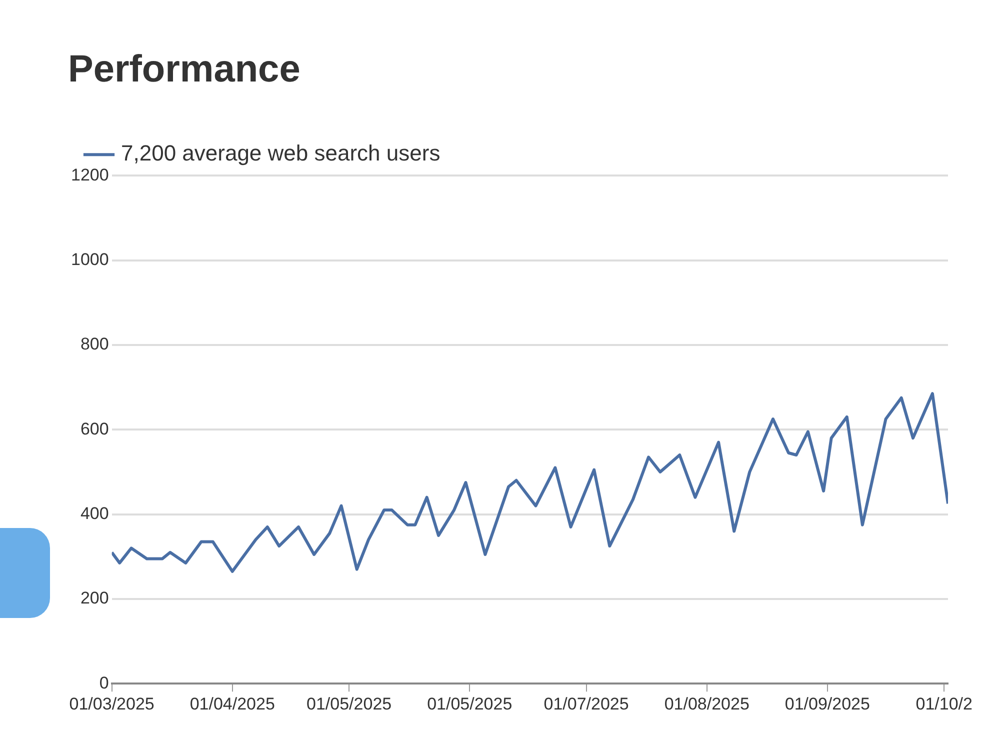 This screenshot has height=750, width=1000. Describe the element at coordinates (944, 704) in the screenshot. I see `x-tick-label: 01/10/2` at that location.